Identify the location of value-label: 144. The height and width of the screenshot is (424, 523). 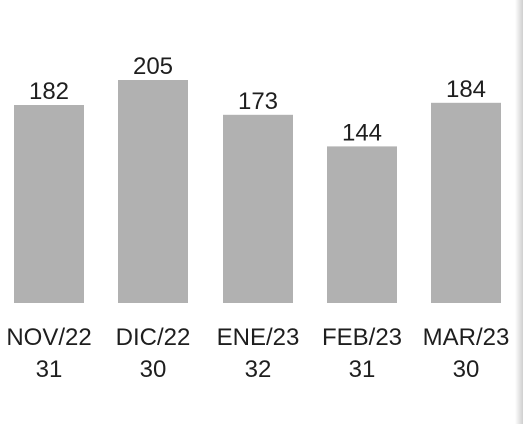
(362, 132).